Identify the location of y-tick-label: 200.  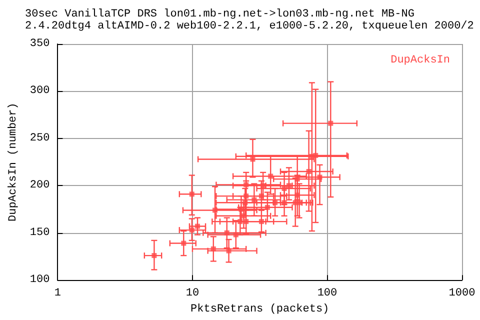
(40, 186).